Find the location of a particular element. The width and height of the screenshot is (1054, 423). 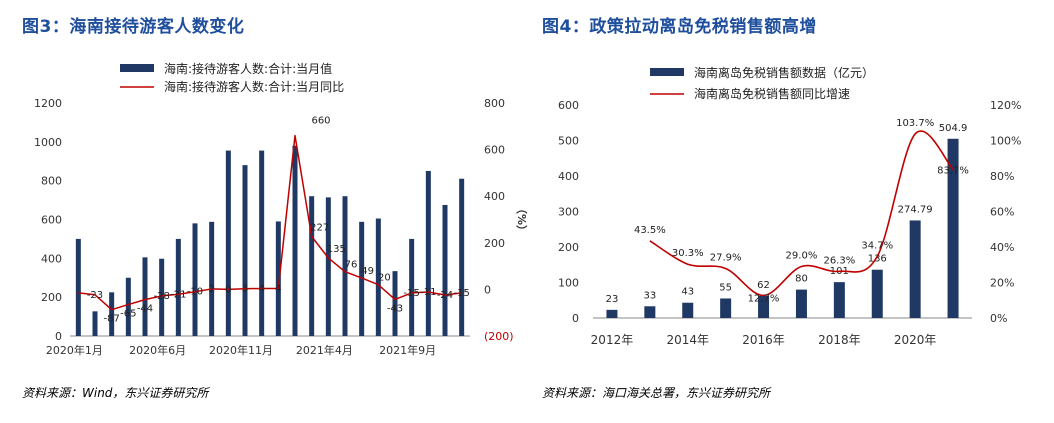

source-note-dutyfree: 资料来源：海口海关总署，东兴证券研究所 is located at coordinates (656, 393).